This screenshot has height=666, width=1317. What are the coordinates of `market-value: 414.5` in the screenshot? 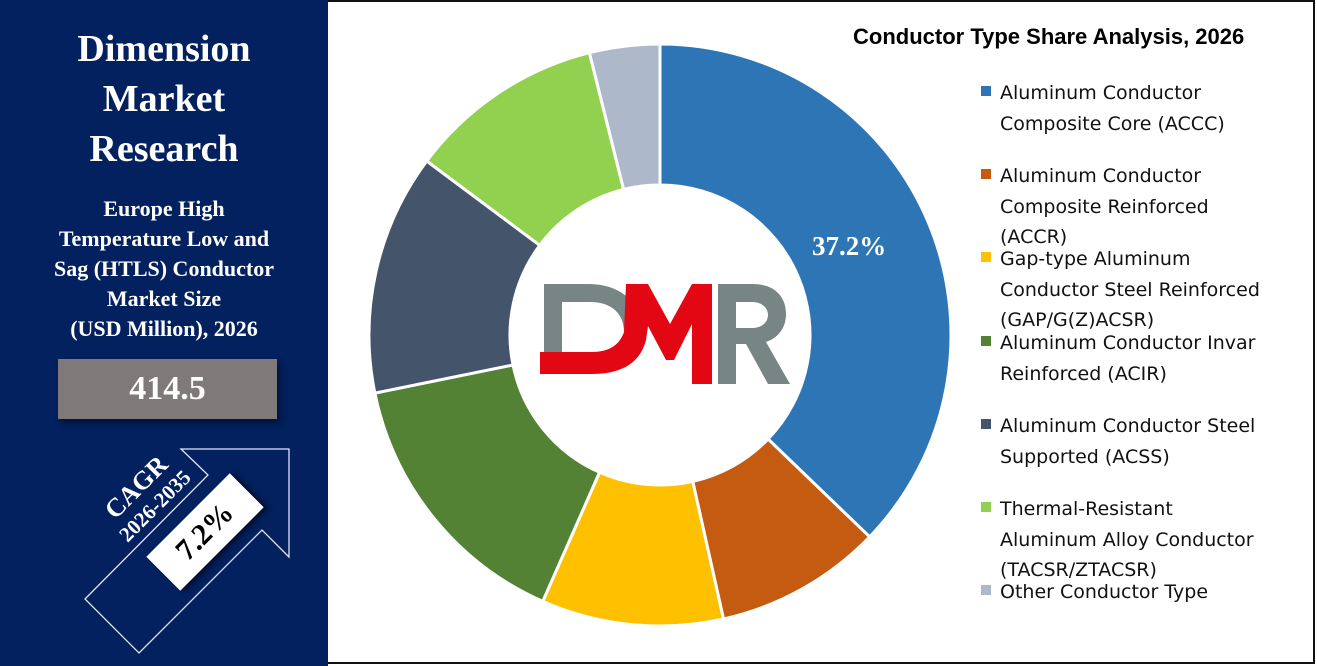 It's located at (167, 388).